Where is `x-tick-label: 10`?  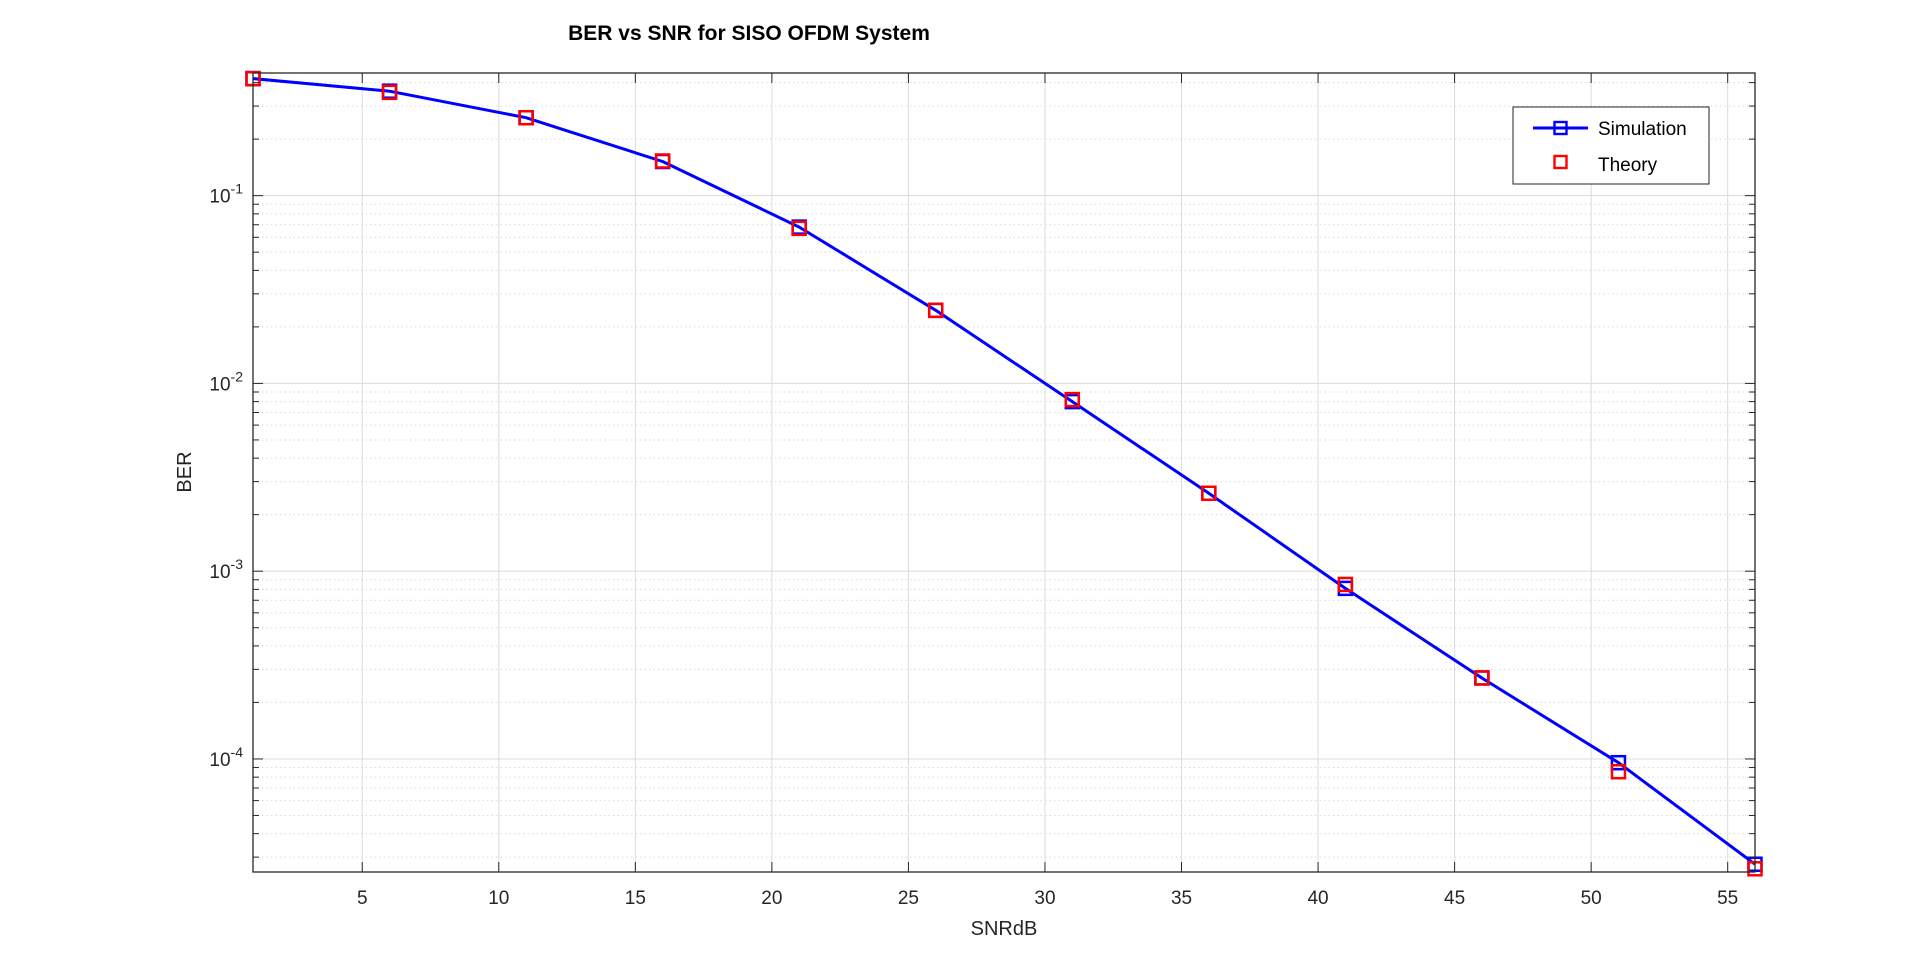 x-tick-label: 10 is located at coordinates (498, 898).